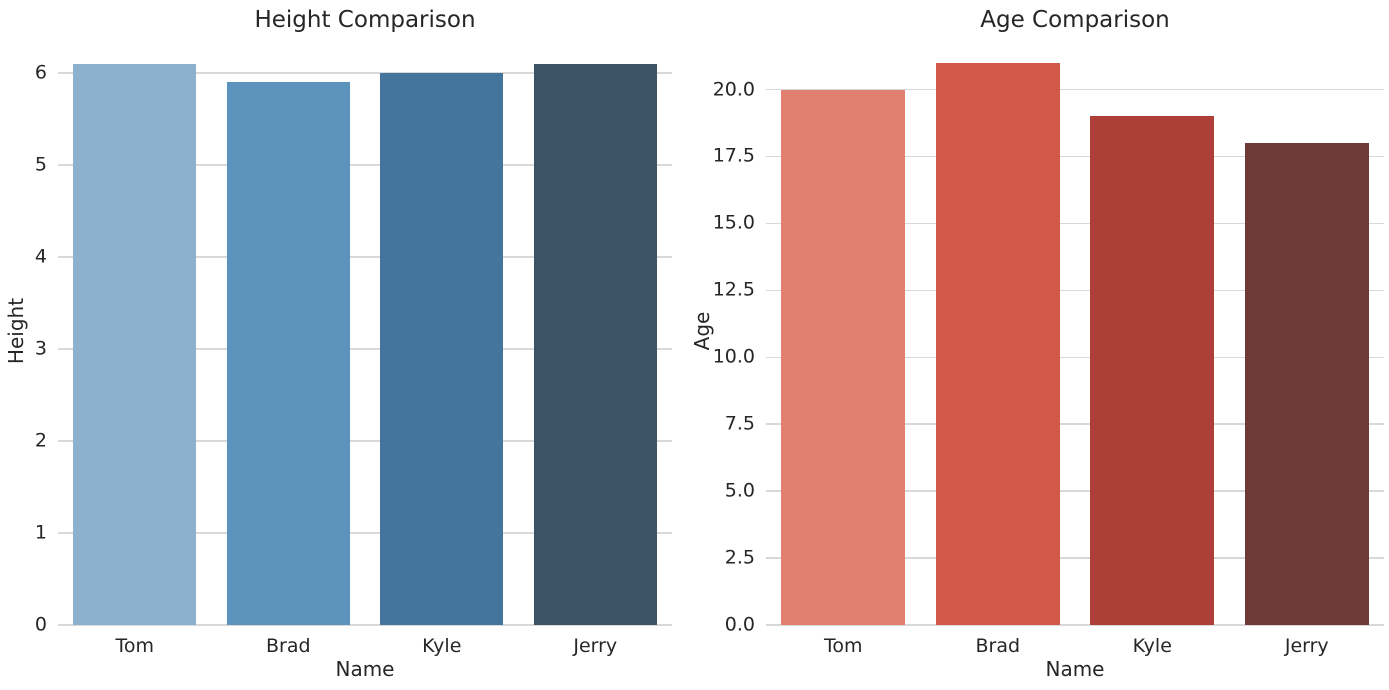 The width and height of the screenshot is (1389, 690). Describe the element at coordinates (702, 330) in the screenshot. I see `y-axis-label: Age` at that location.